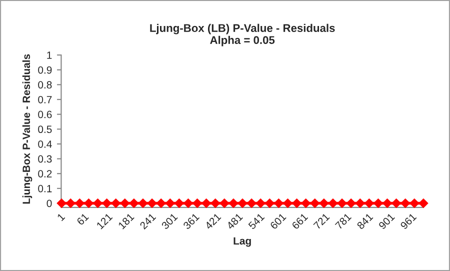  Describe the element at coordinates (82, 219) in the screenshot. I see `x-tick-label: 61` at that location.